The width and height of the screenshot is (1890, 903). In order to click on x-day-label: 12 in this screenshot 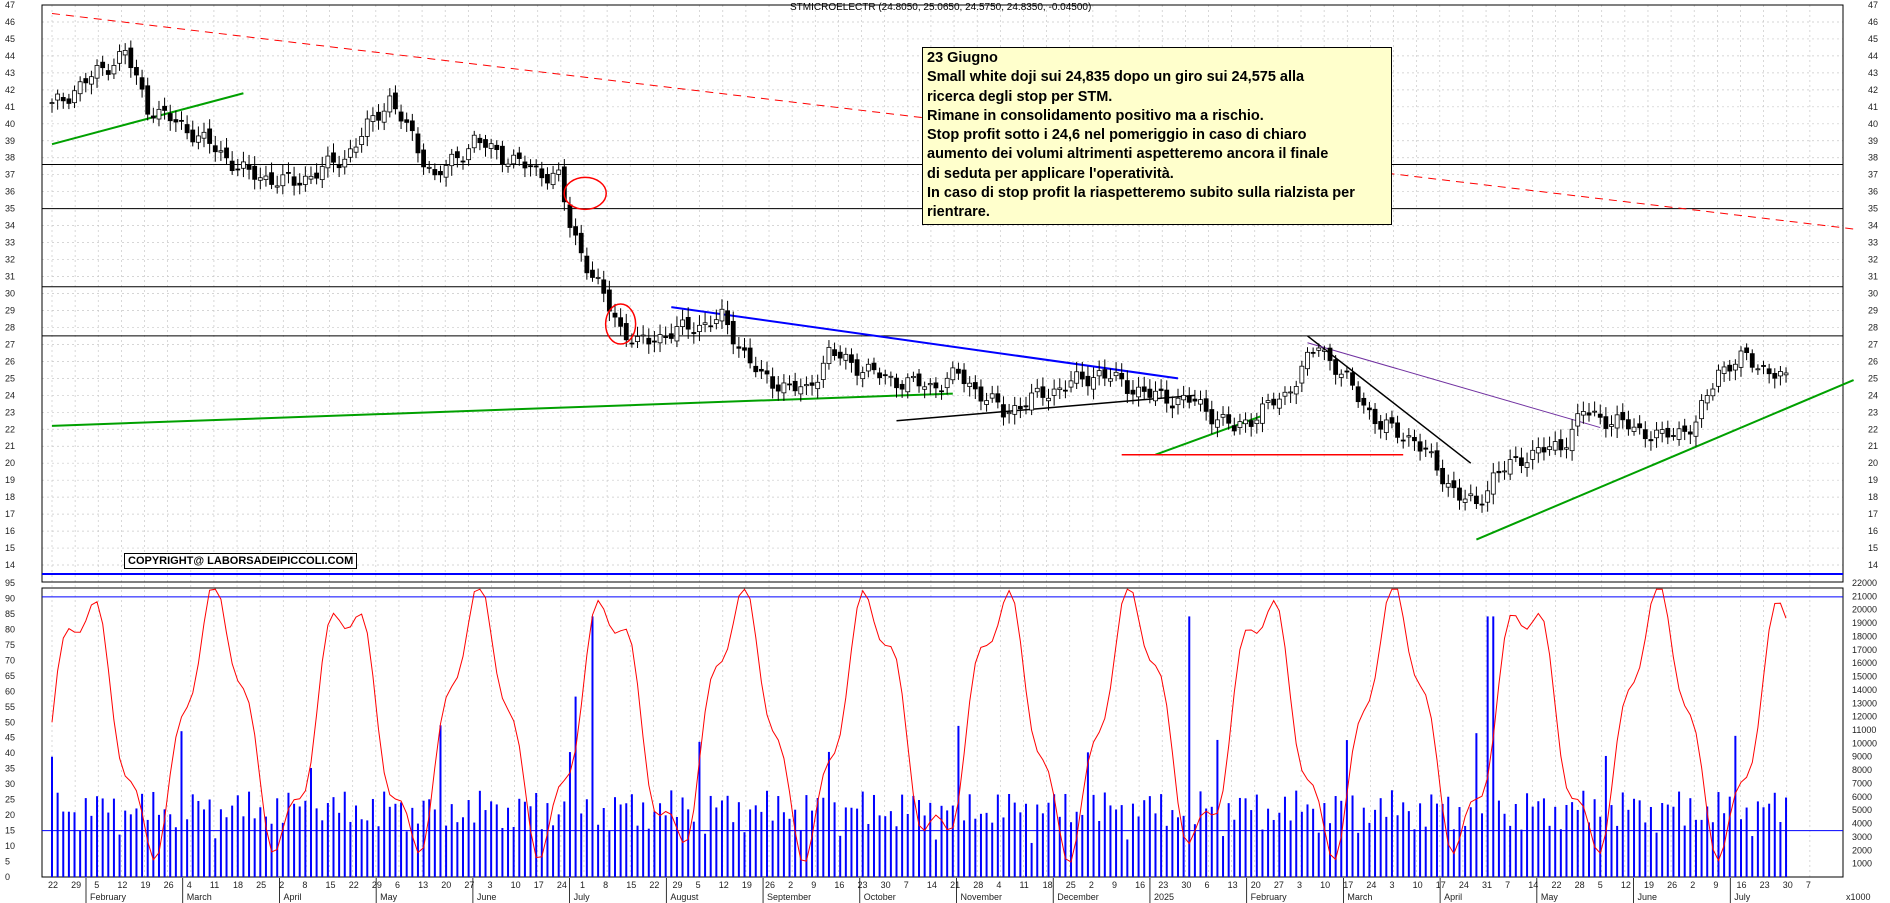, I will do `click(724, 885)`.